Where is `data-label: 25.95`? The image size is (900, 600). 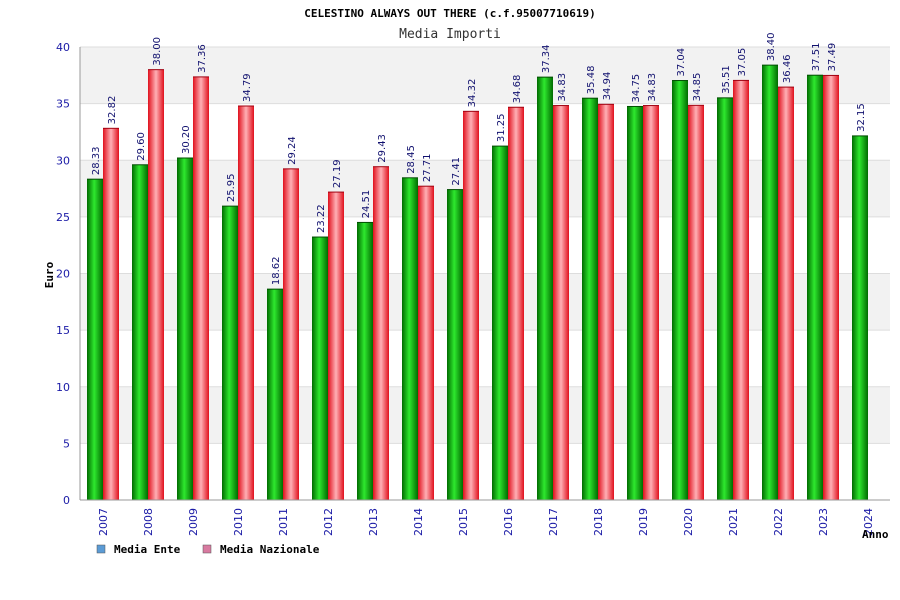
data-label: 25.95 is located at coordinates (231, 187).